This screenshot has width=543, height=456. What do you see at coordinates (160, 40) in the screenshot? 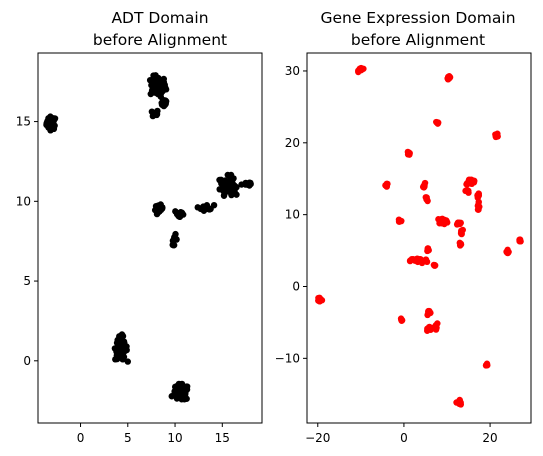
I see `adt-title-line2: before Alignment` at bounding box center [160, 40].